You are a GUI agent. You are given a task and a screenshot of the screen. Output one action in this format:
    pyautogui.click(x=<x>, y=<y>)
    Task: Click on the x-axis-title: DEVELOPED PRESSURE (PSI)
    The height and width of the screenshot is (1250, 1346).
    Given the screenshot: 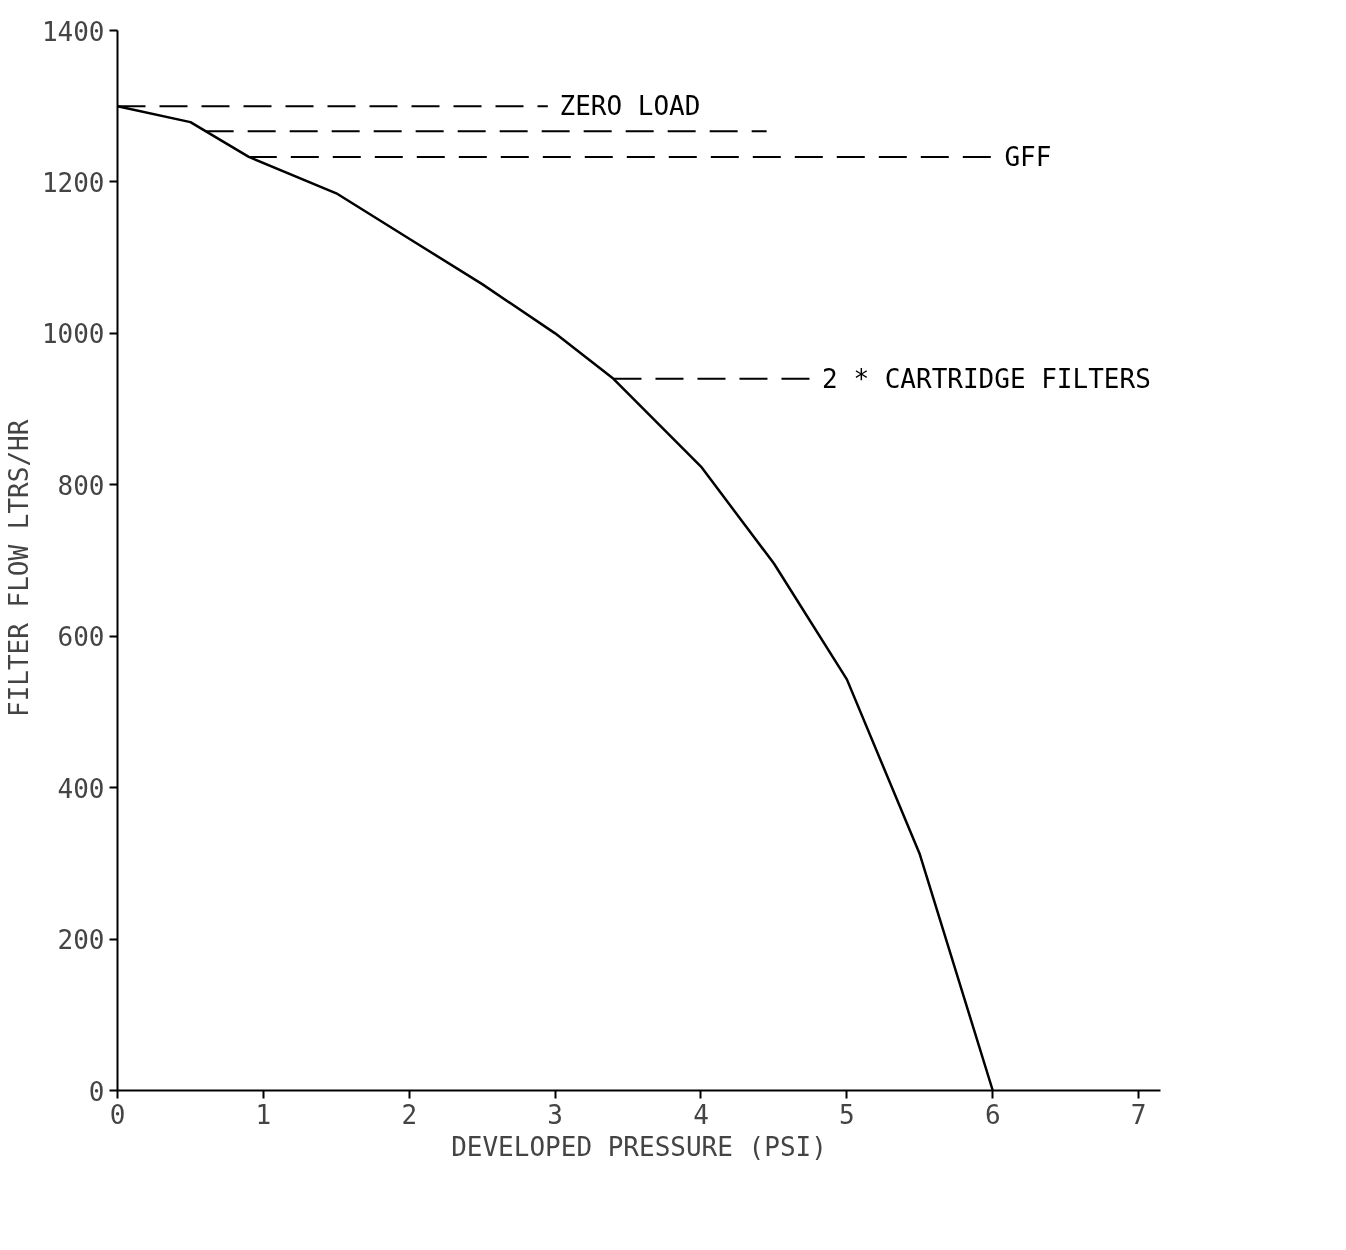 What is the action you would take?
    pyautogui.click(x=639, y=1146)
    